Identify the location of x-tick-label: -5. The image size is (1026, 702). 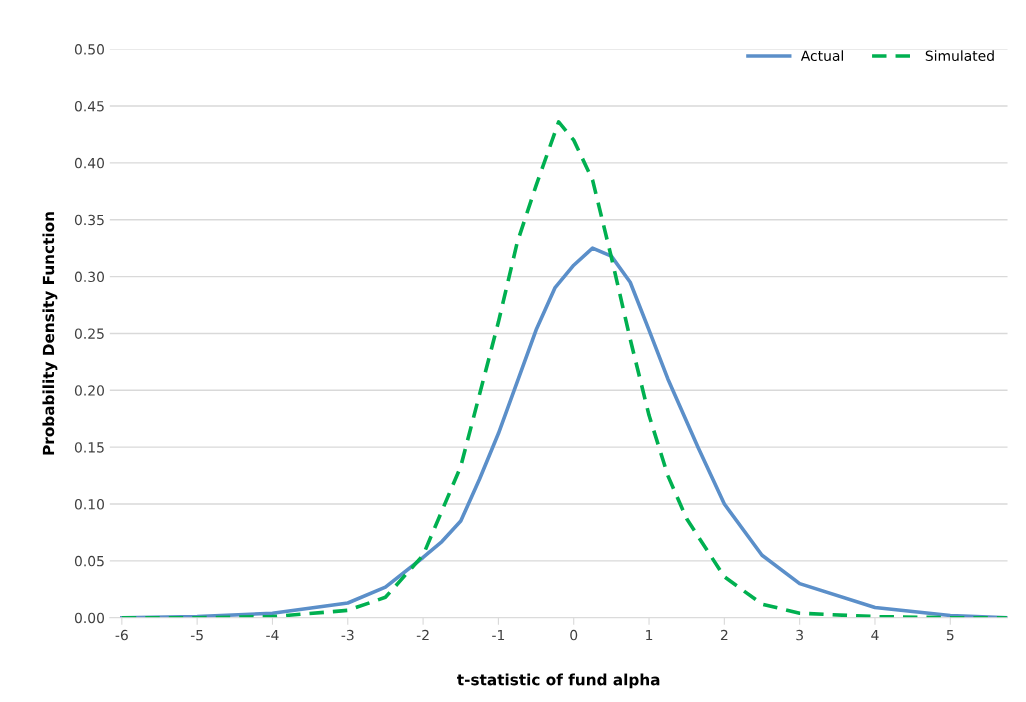
(196, 635).